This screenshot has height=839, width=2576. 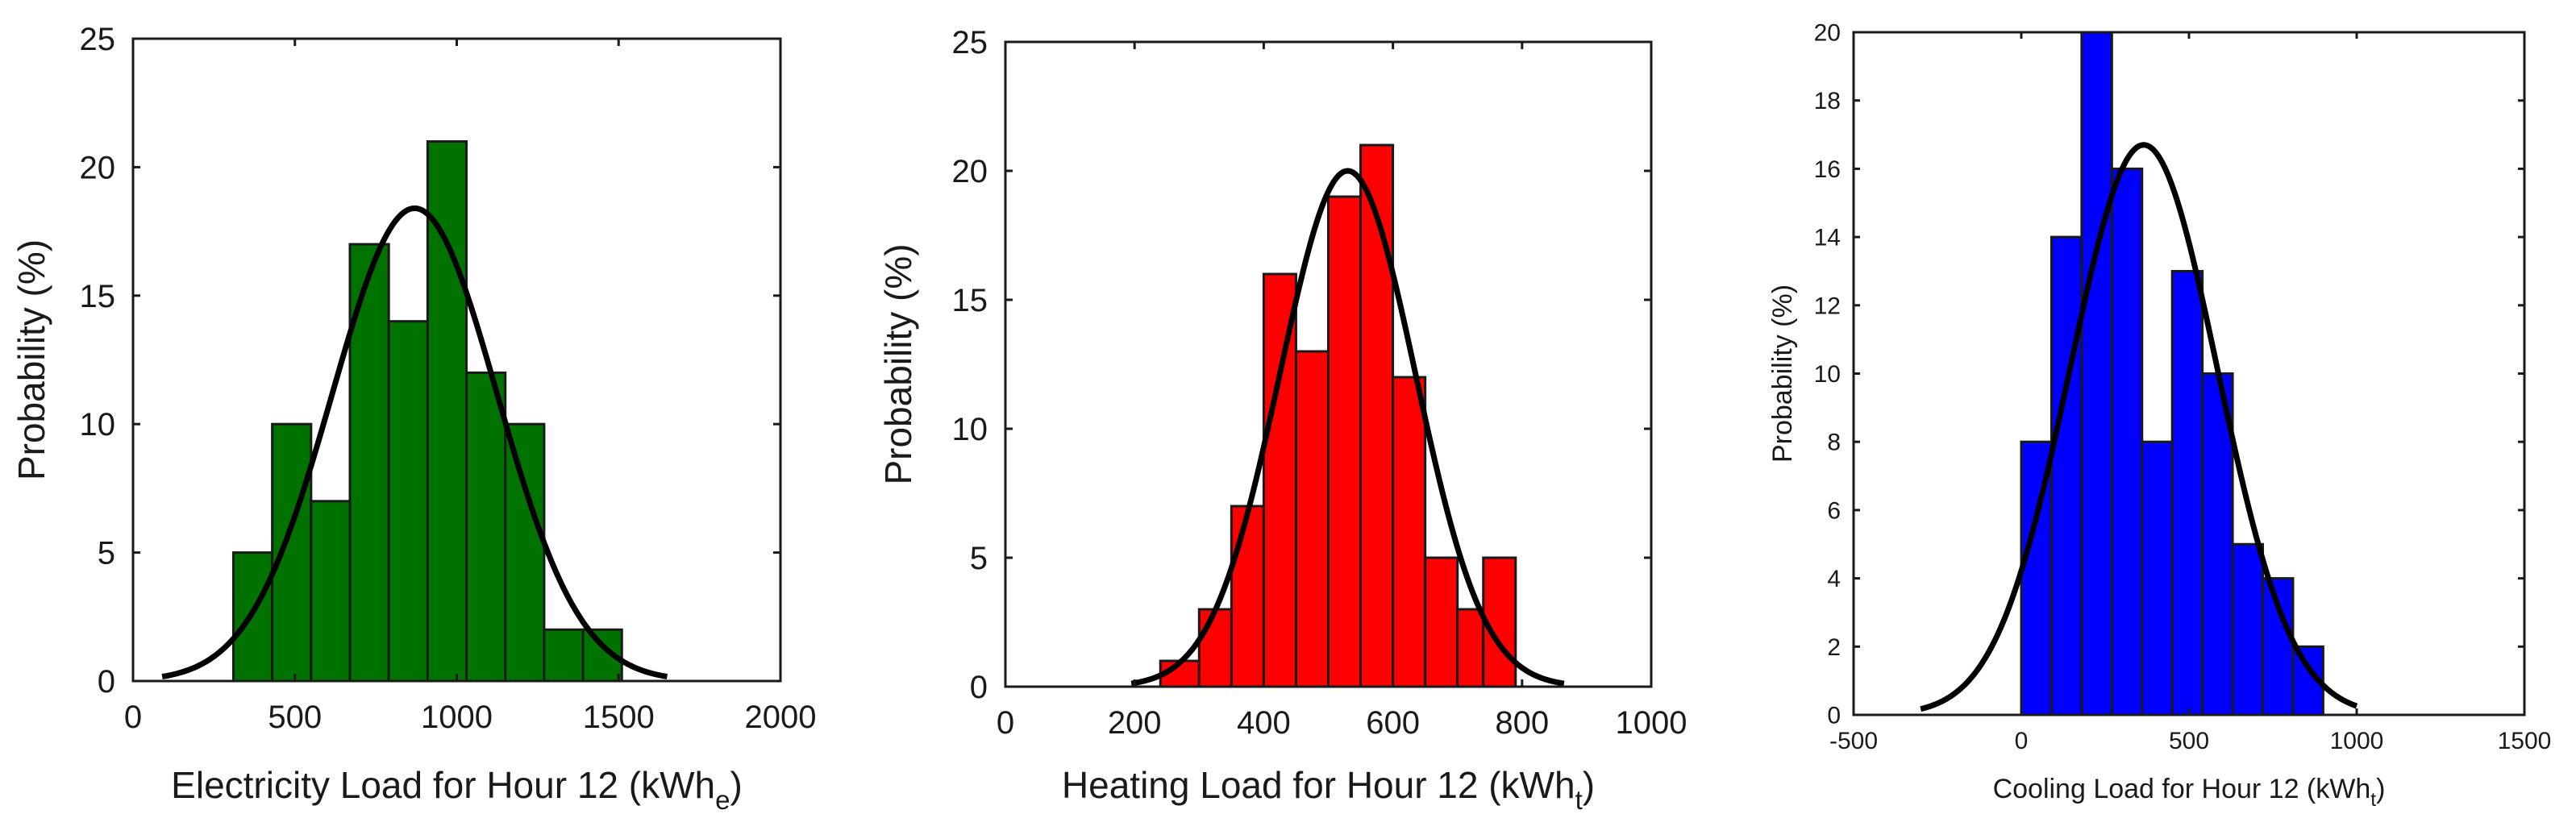 I want to click on y-tick-label: 8, so click(x=1834, y=443).